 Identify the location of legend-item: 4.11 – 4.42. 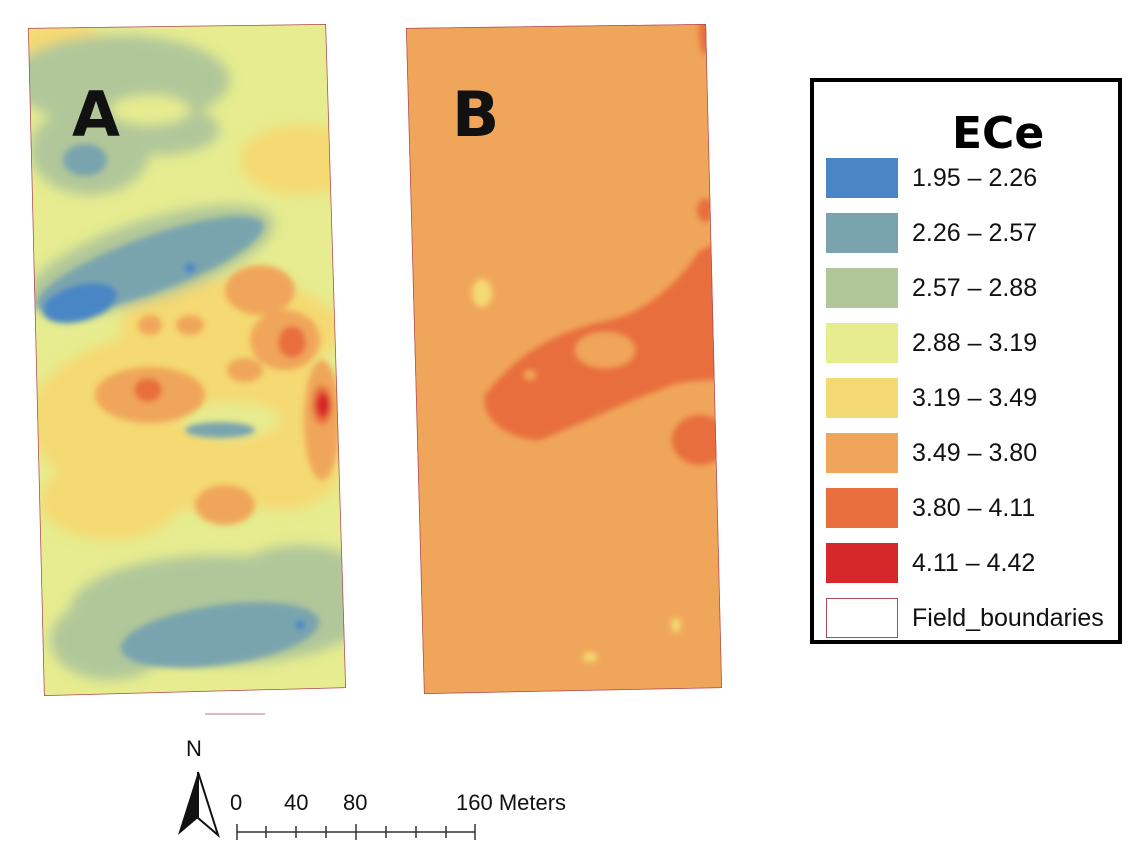
(971, 564).